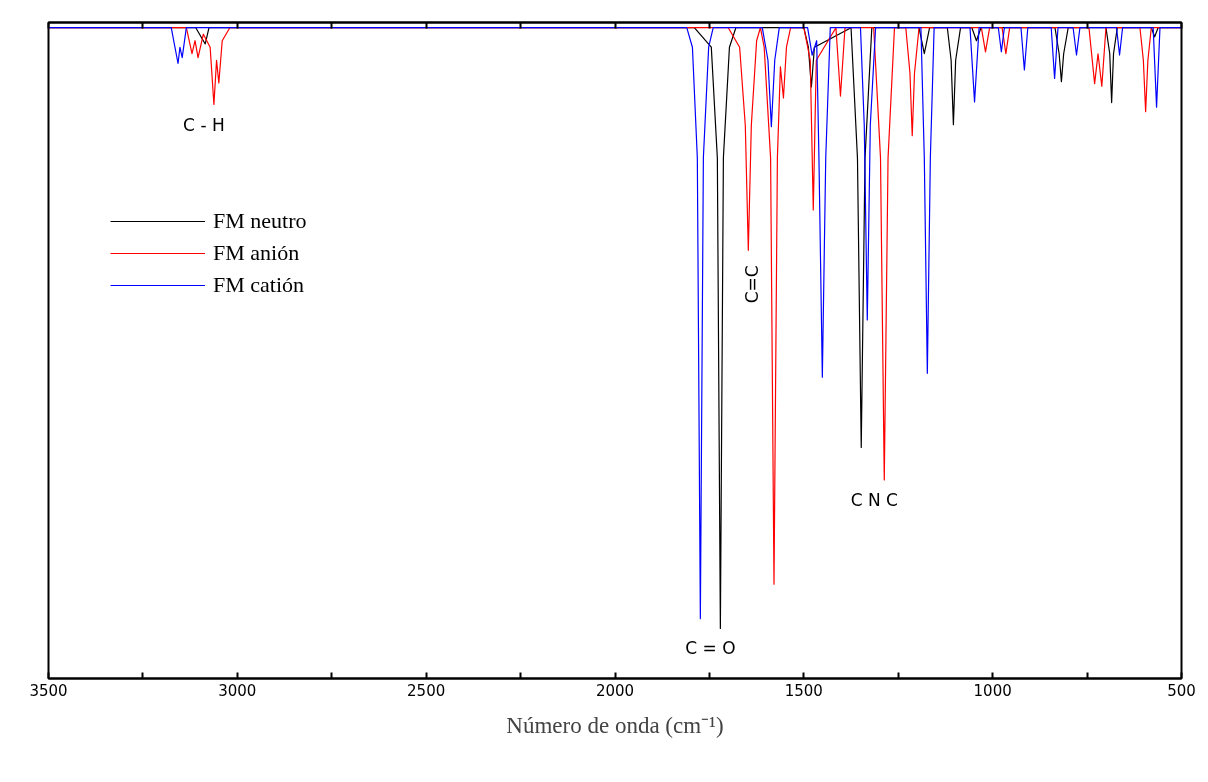  Describe the element at coordinates (48, 690) in the screenshot. I see `x-tick-label: 3500` at that location.